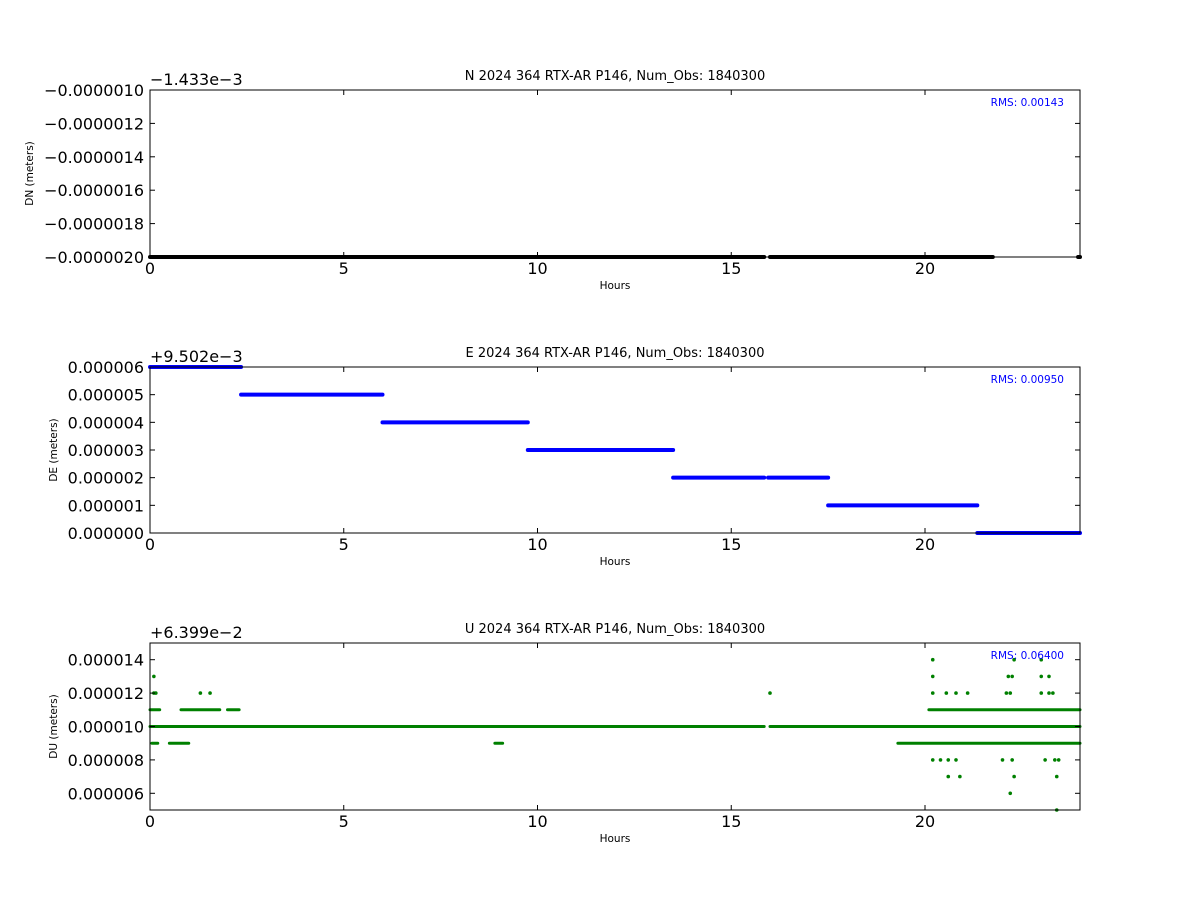 The image size is (1200, 900). Describe the element at coordinates (106, 533) in the screenshot. I see `panel-e-ytick-label: 0.000000` at that location.